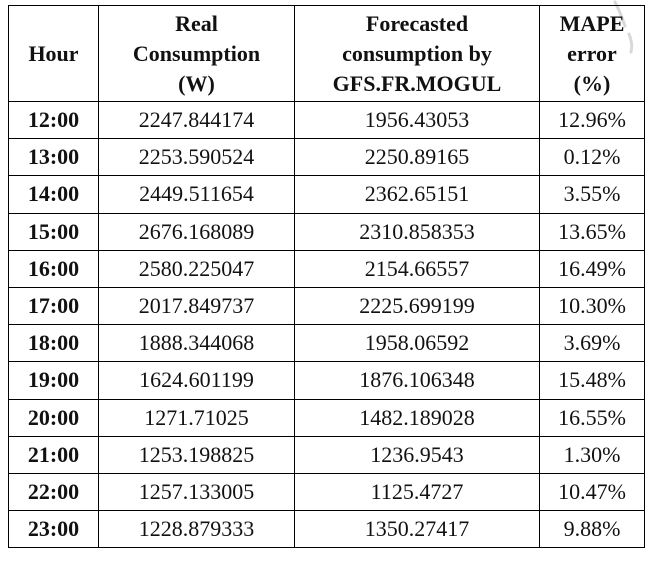 The height and width of the screenshot is (567, 650). Describe the element at coordinates (196, 157) in the screenshot. I see `real-consumption-cell: 2253.590524` at that location.